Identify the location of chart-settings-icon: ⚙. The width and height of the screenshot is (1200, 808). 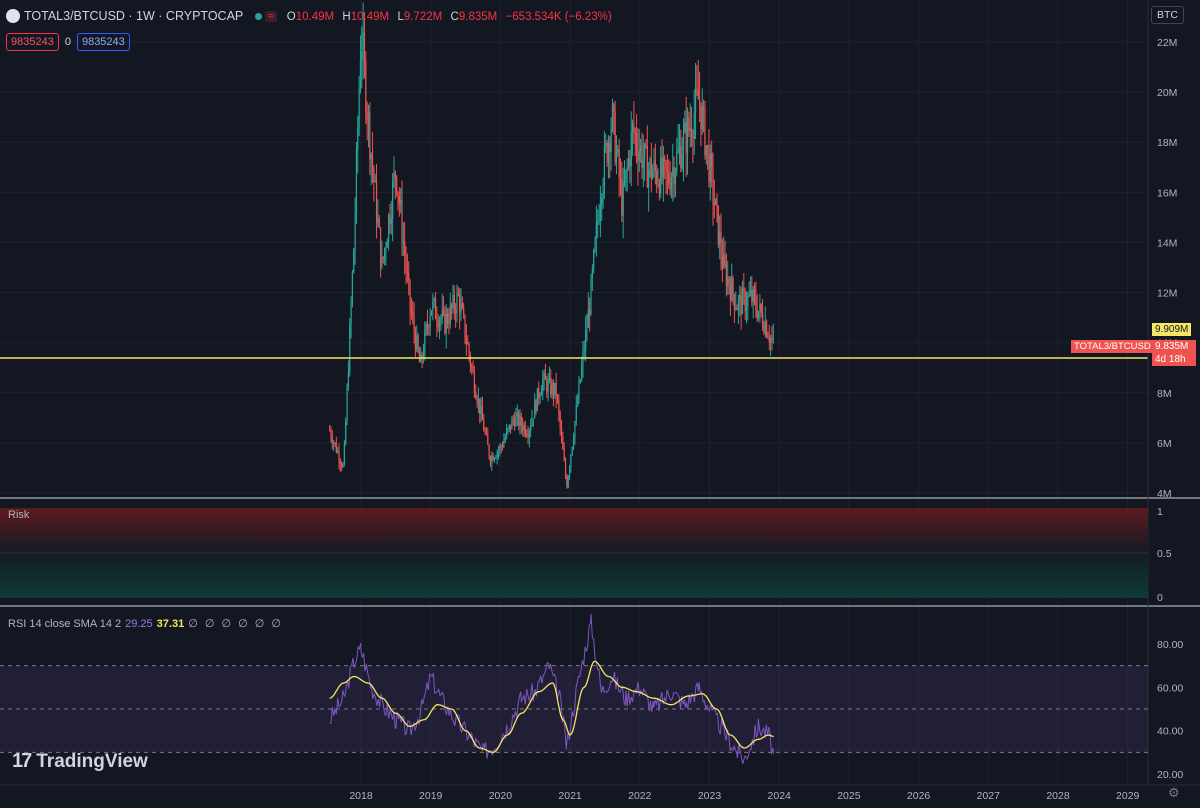
(1174, 792).